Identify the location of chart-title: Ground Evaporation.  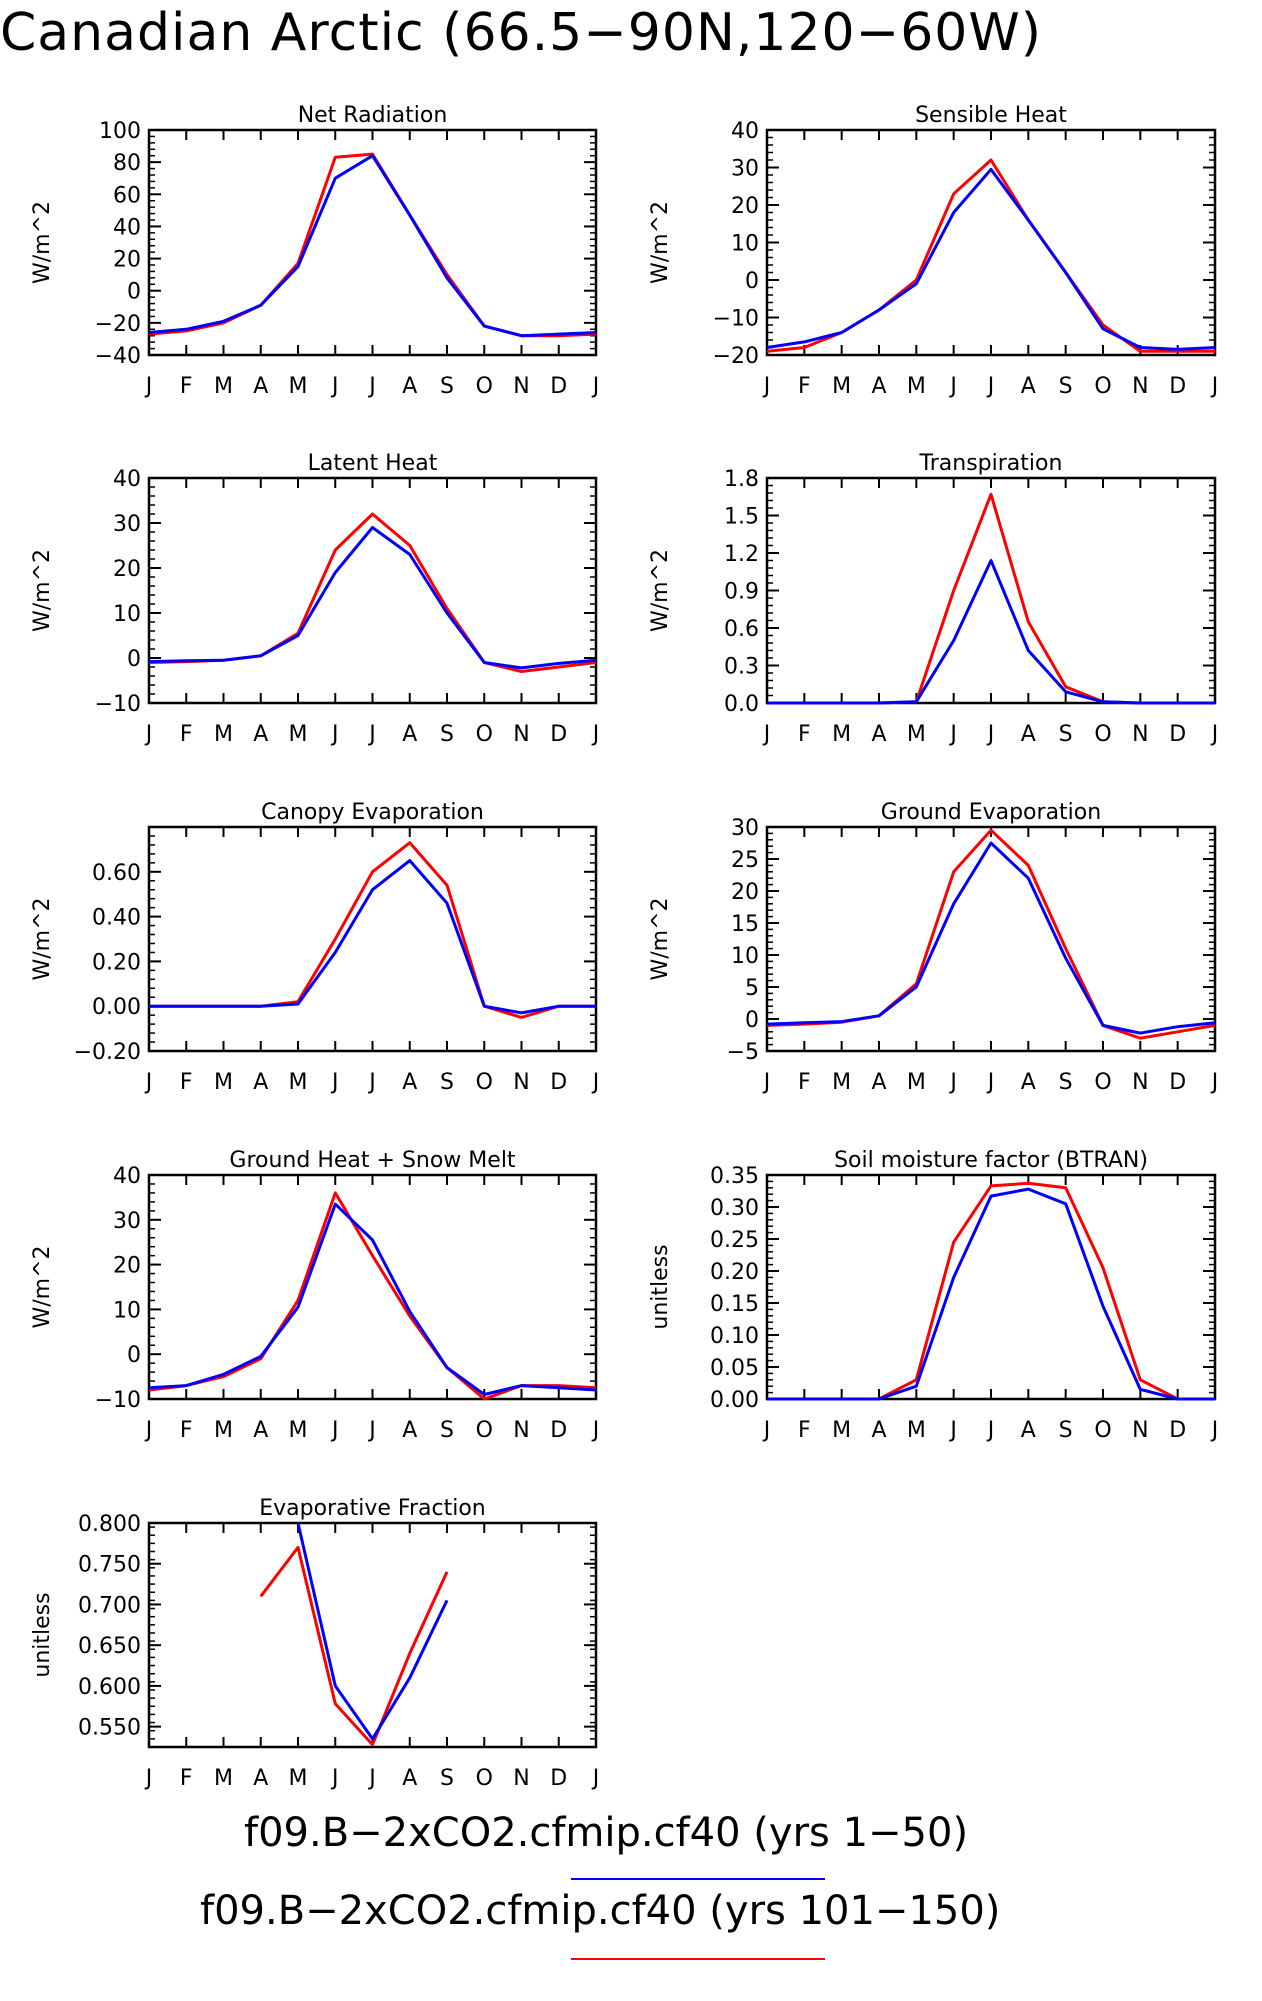
(991, 812).